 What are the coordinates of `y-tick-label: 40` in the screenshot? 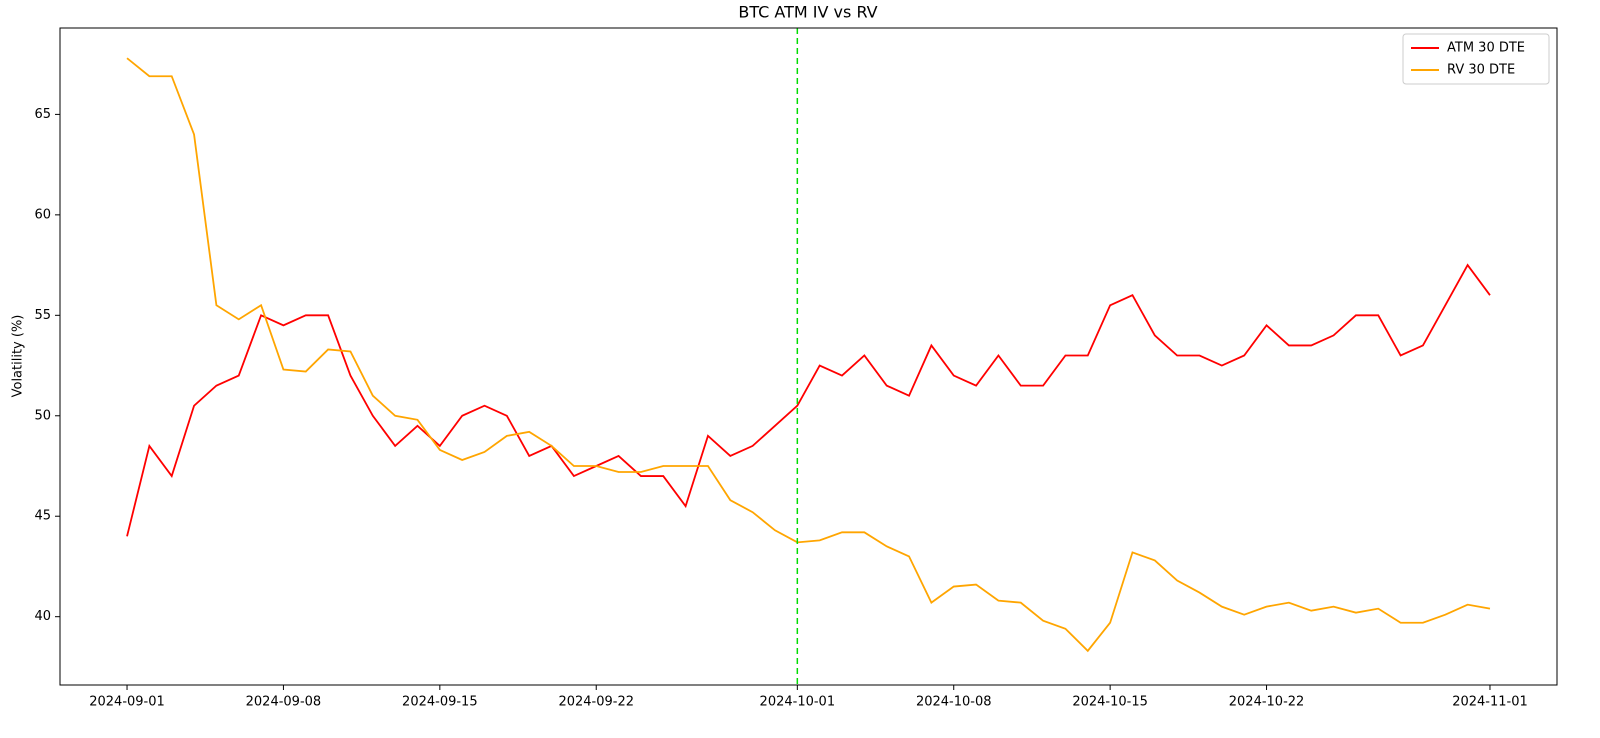 It's located at (42, 616).